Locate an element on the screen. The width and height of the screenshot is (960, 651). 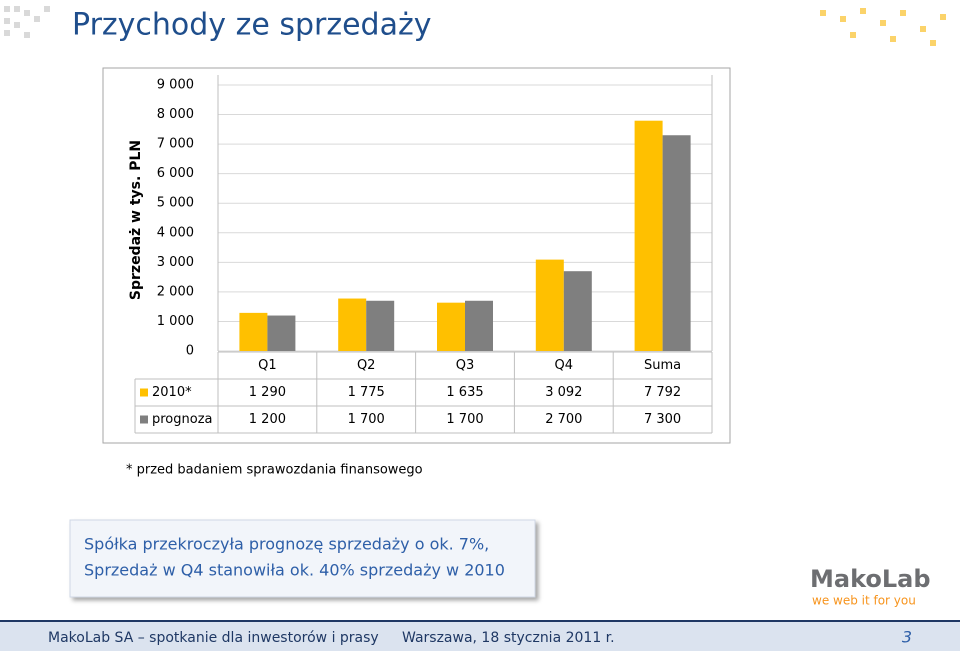
callout-box is located at coordinates (302, 558).